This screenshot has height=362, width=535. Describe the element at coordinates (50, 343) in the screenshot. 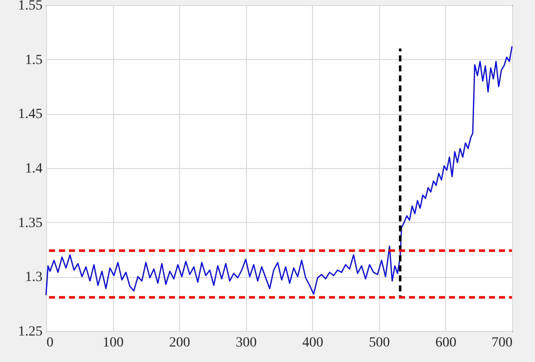

I see `x-tick-label: 0` at that location.